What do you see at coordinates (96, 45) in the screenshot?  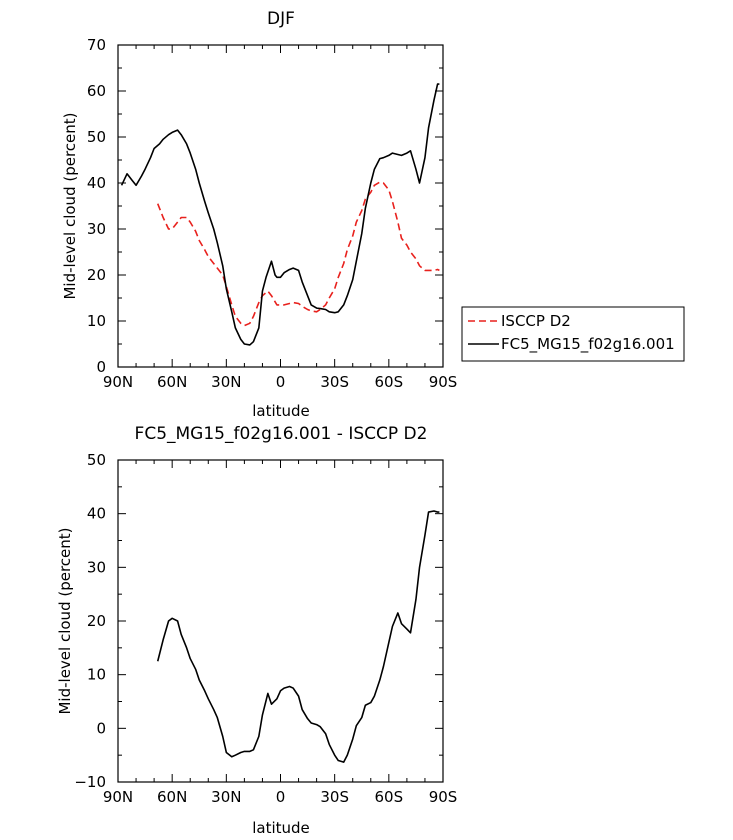 I see `y-tick-label: 70` at bounding box center [96, 45].